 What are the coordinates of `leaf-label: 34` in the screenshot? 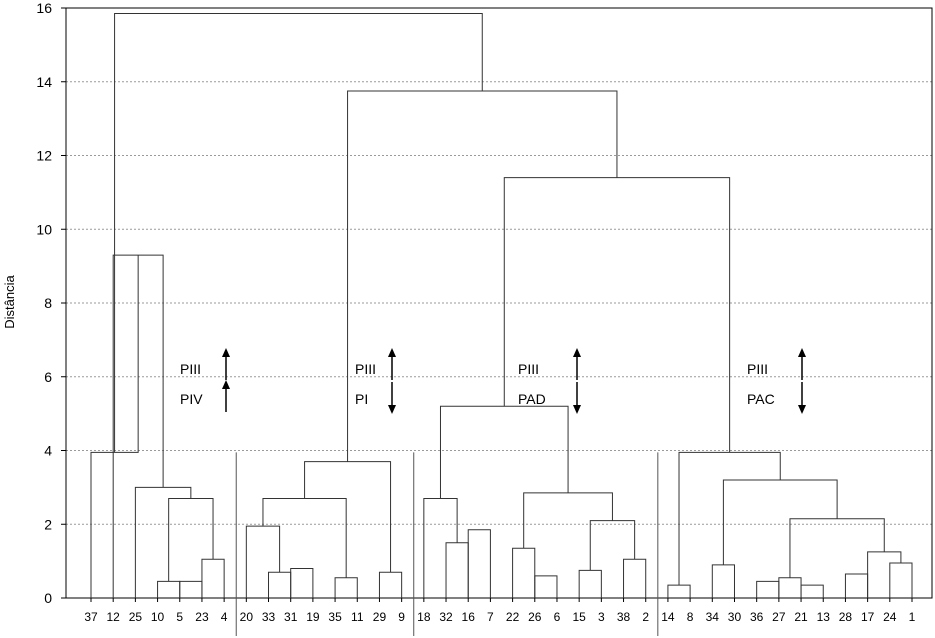 It's located at (713, 617).